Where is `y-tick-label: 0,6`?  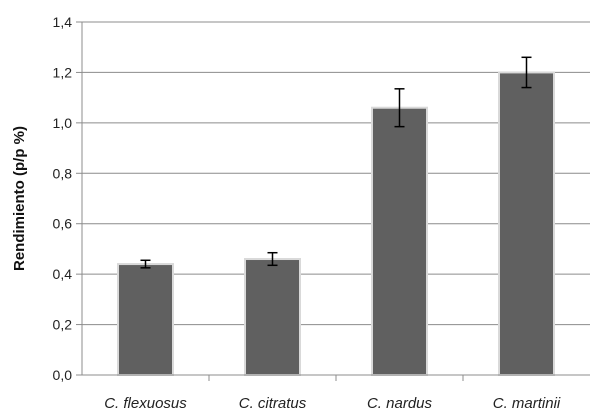
y-tick-label: 0,6 is located at coordinates (63, 224).